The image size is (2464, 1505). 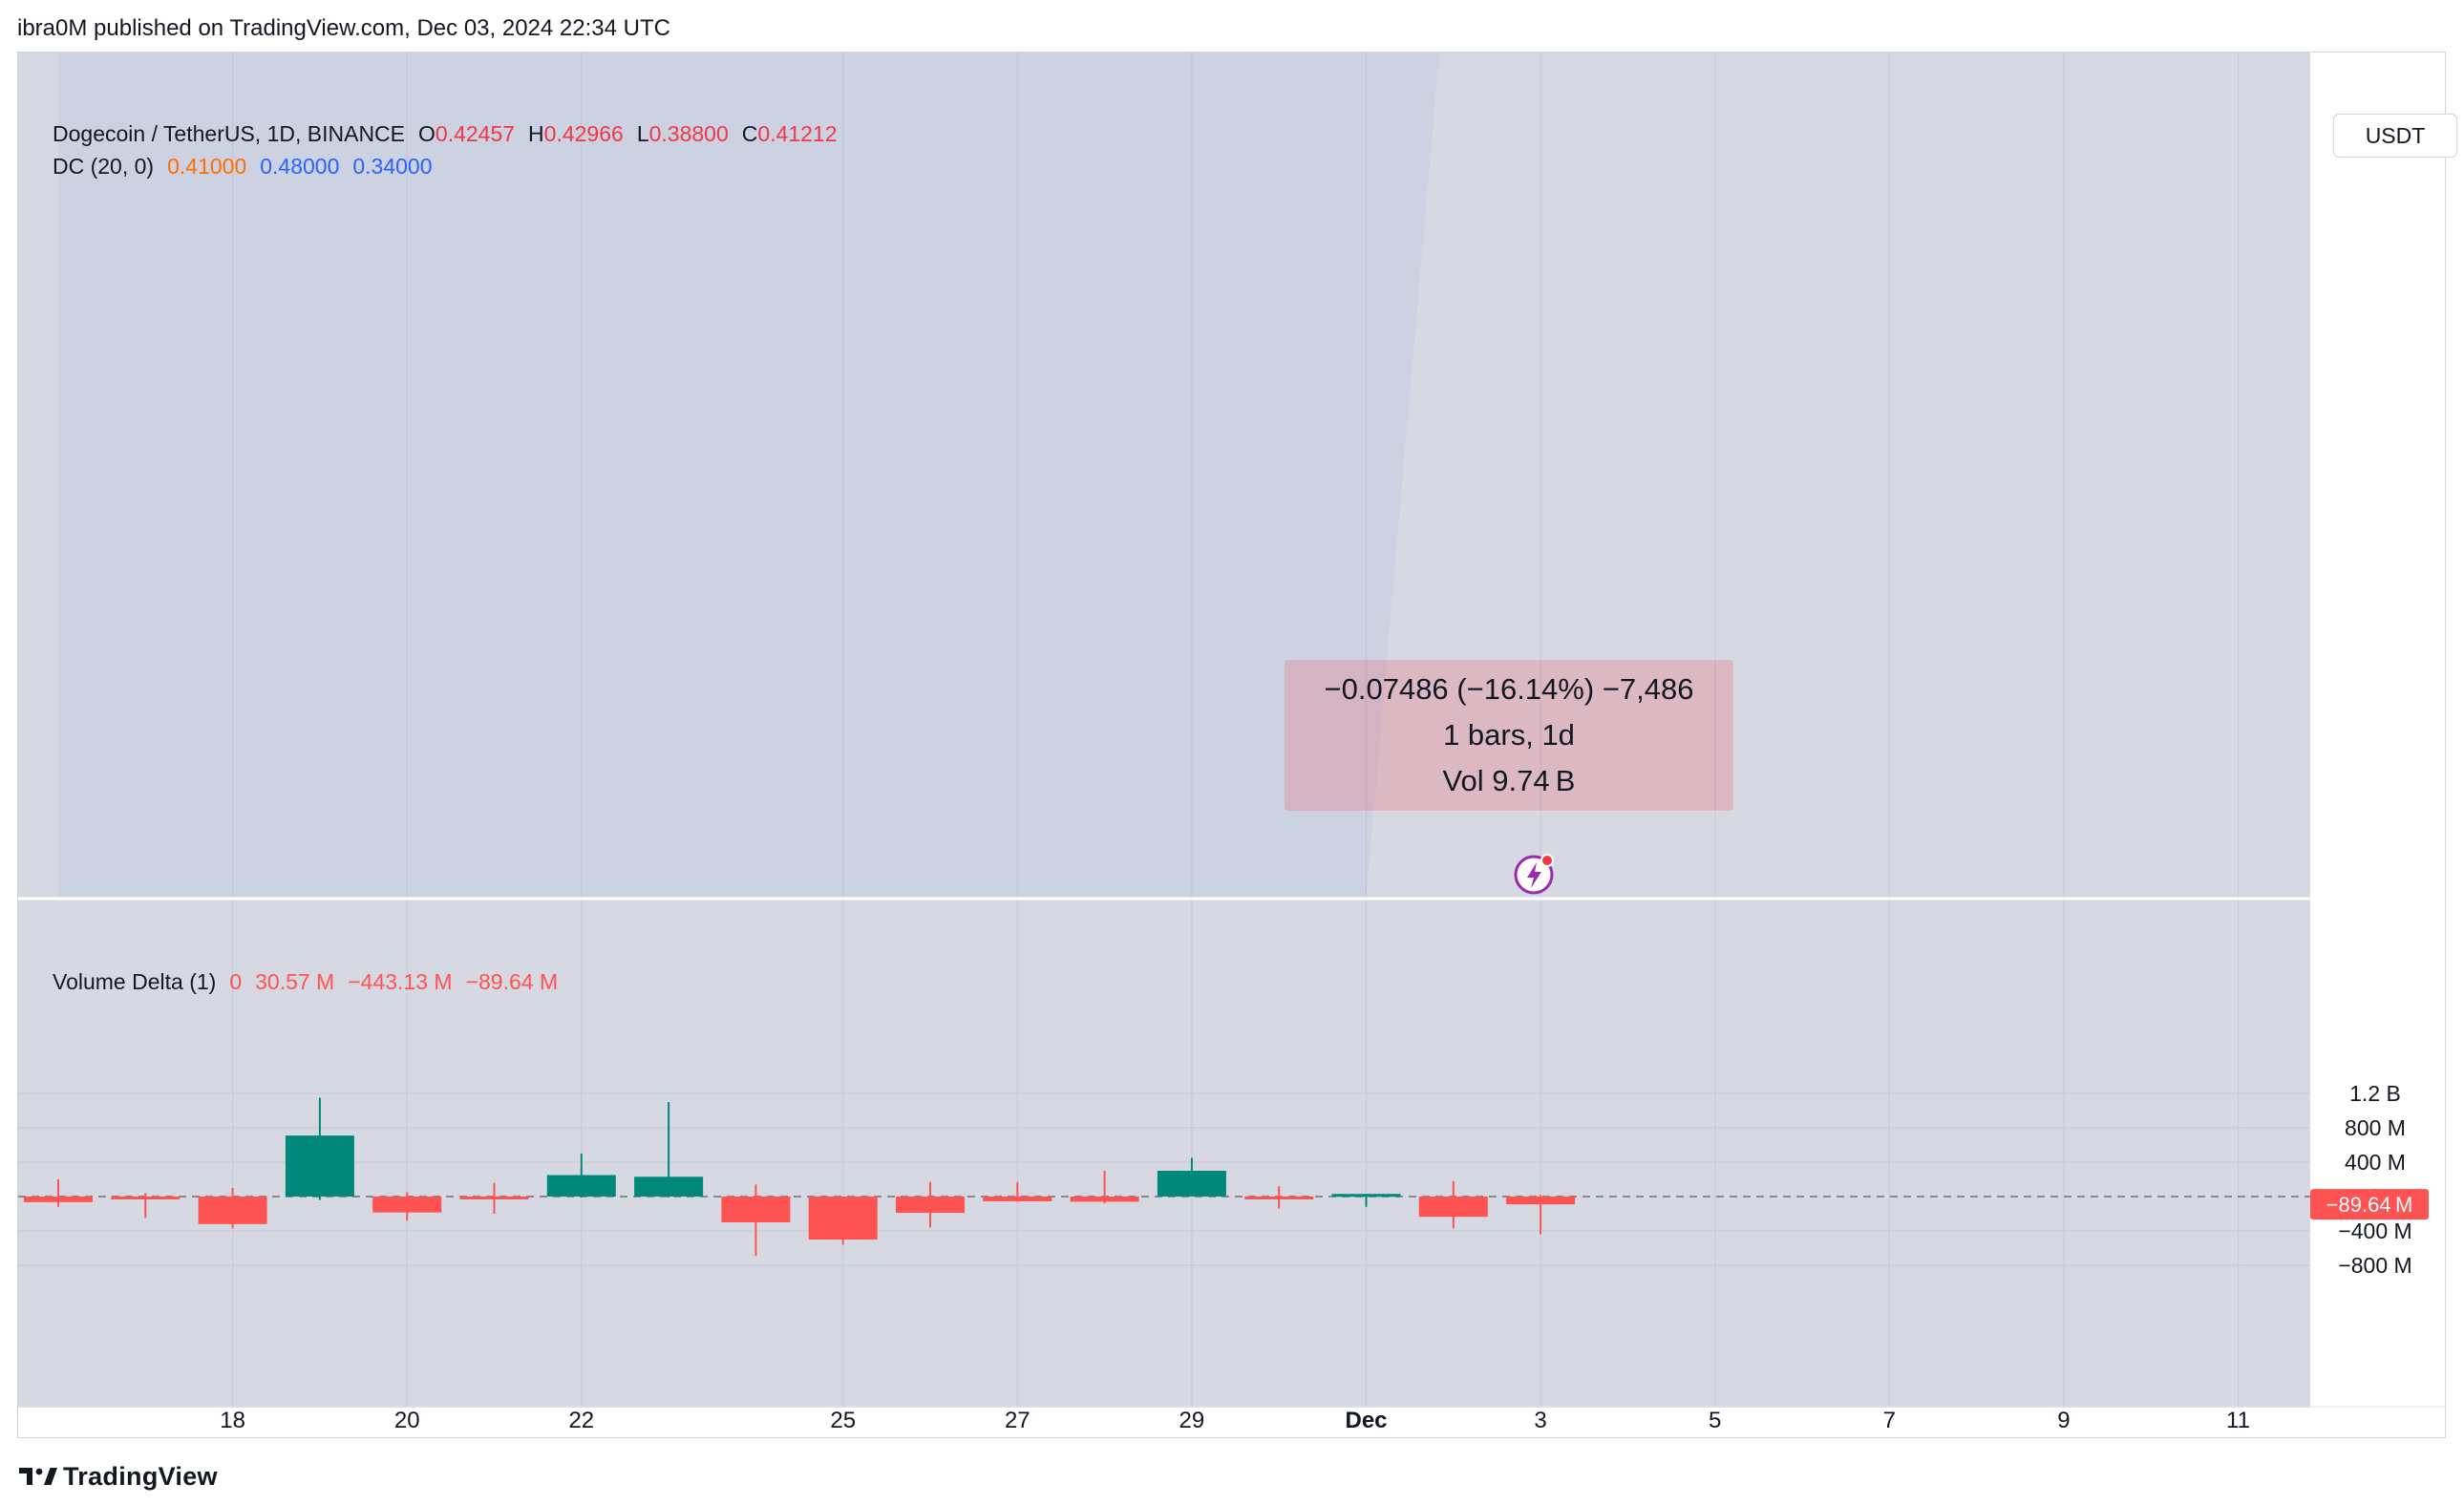 I want to click on tradingview-logo-icon, so click(x=38, y=1476).